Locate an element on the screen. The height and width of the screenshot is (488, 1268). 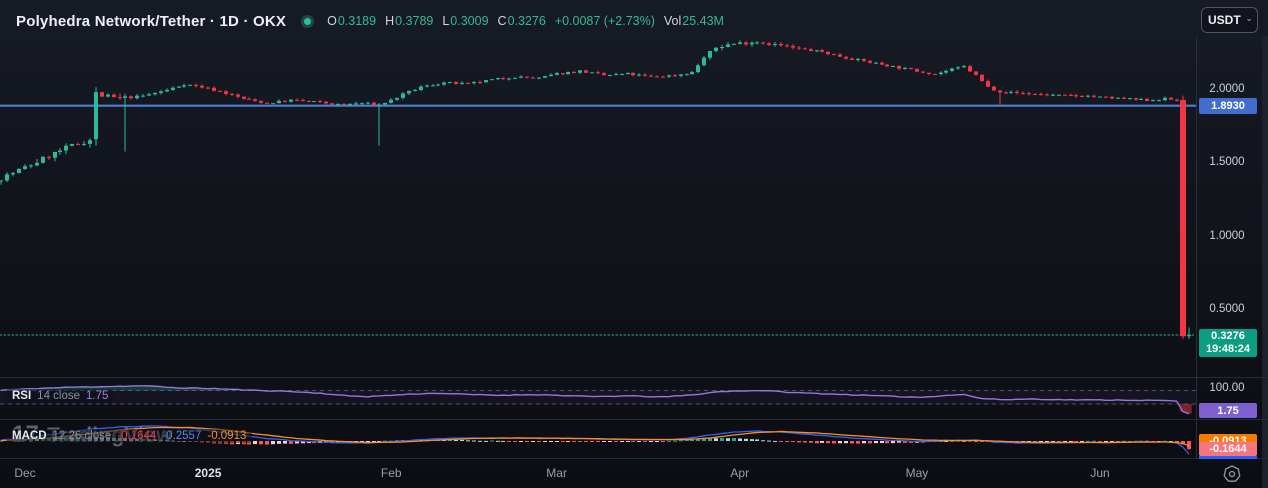
pane-separator-macd is located at coordinates (634, 419).